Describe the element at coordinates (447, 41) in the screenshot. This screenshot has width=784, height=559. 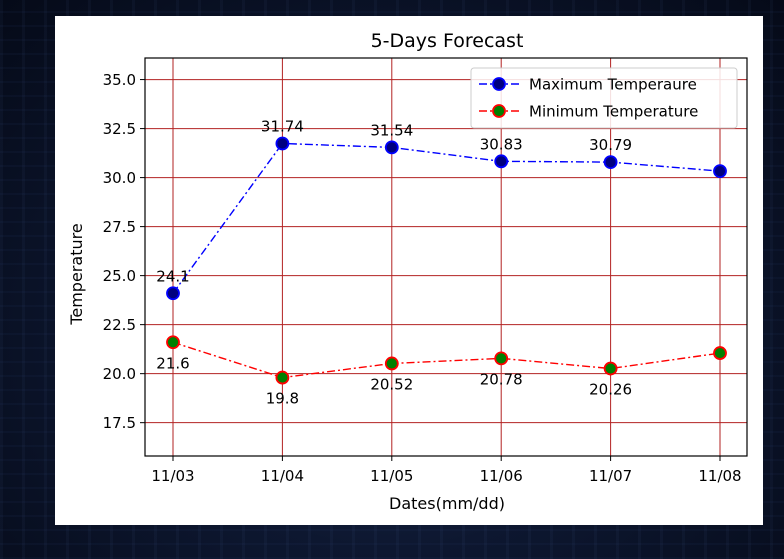
I see `chart-title: 5-Days Forecast` at that location.